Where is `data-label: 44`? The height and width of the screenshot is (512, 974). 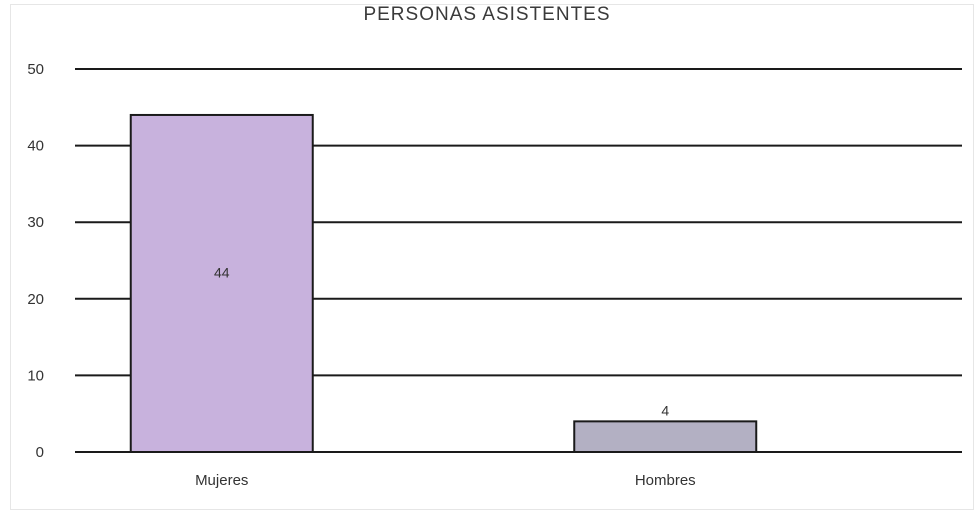
data-label: 44 is located at coordinates (222, 272).